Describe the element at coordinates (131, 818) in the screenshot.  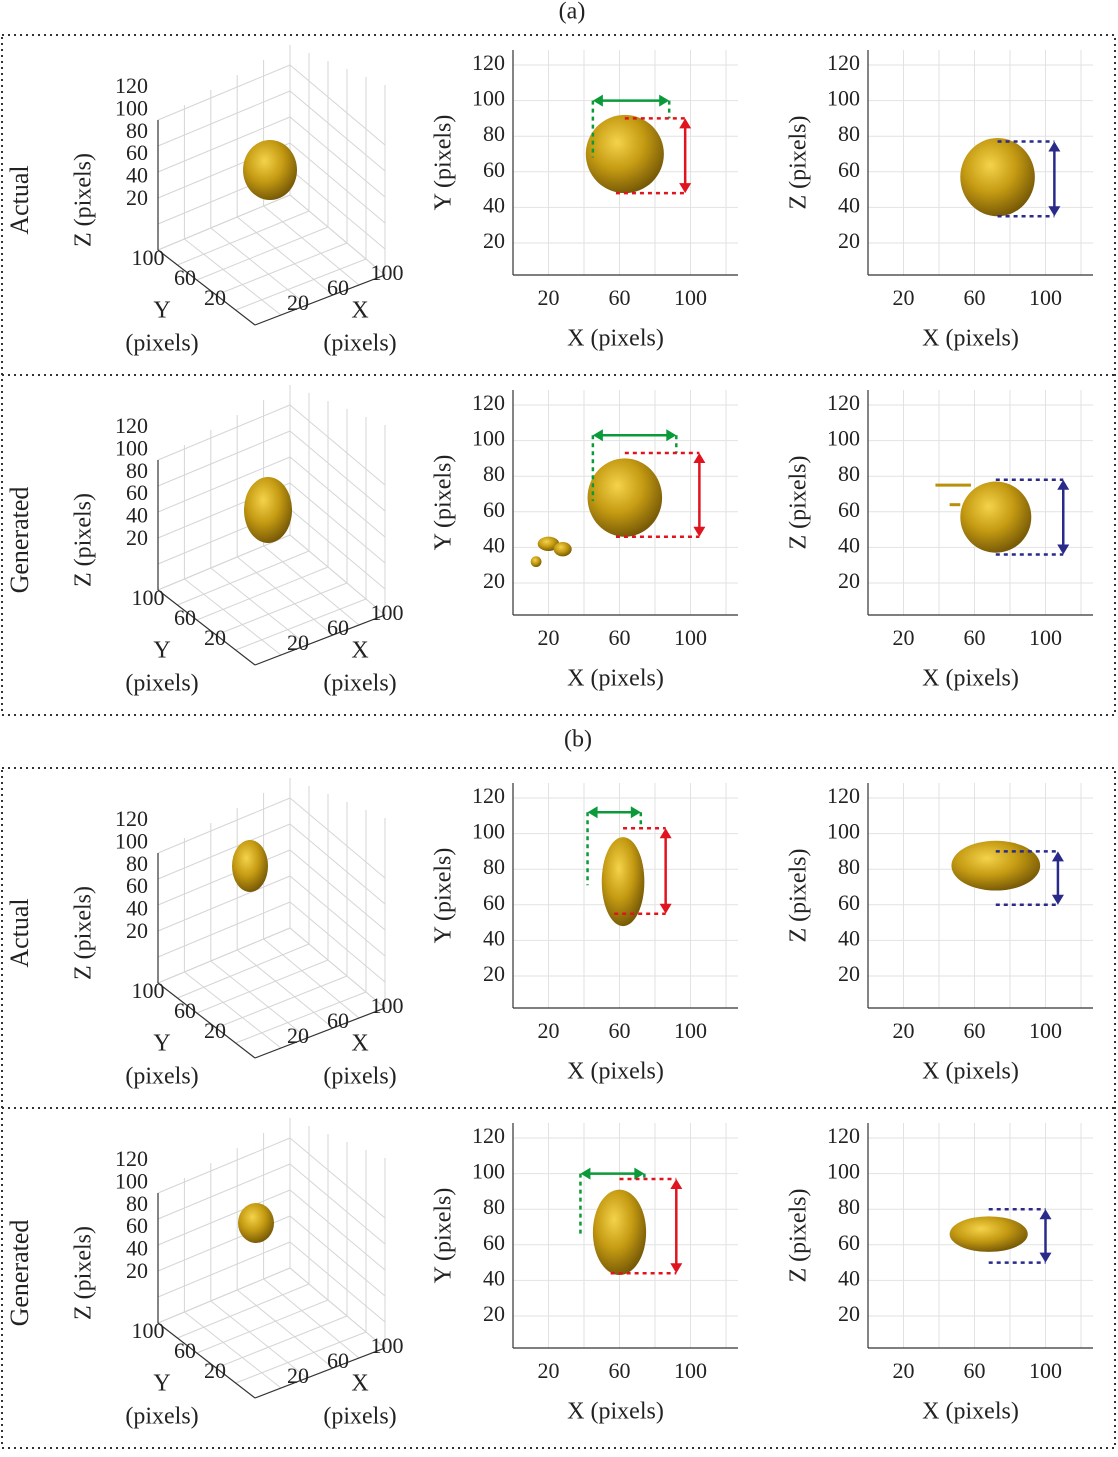
I see `z-tick-label: 120` at that location.